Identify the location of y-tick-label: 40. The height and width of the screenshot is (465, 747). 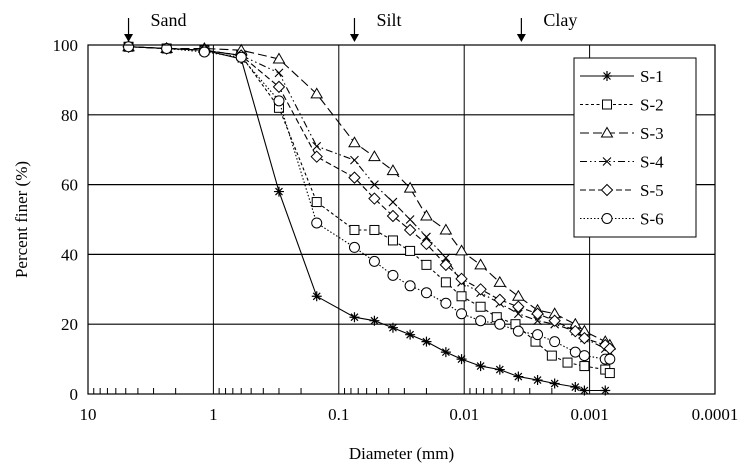
(69, 254).